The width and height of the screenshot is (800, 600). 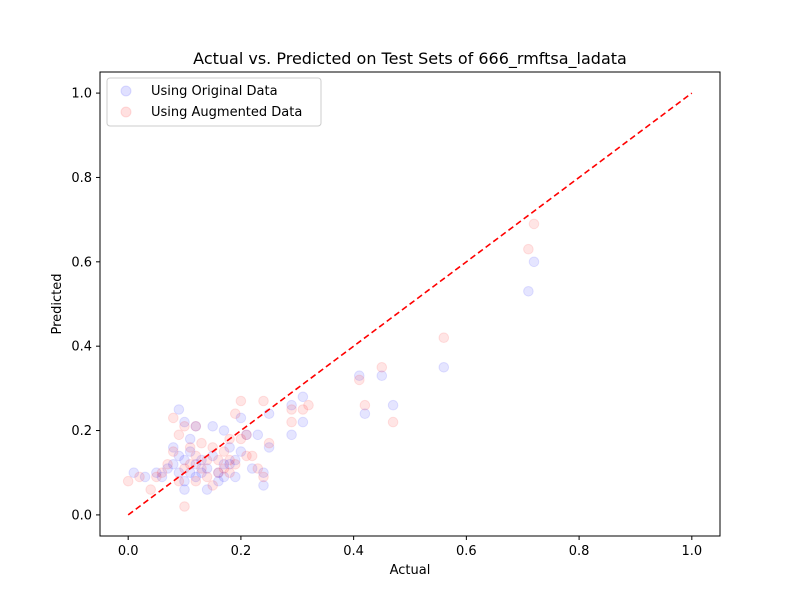 What do you see at coordinates (410, 547) in the screenshot?
I see `x-axis: 0.0 0.2 0.4 0.6 0.8 1.0` at bounding box center [410, 547].